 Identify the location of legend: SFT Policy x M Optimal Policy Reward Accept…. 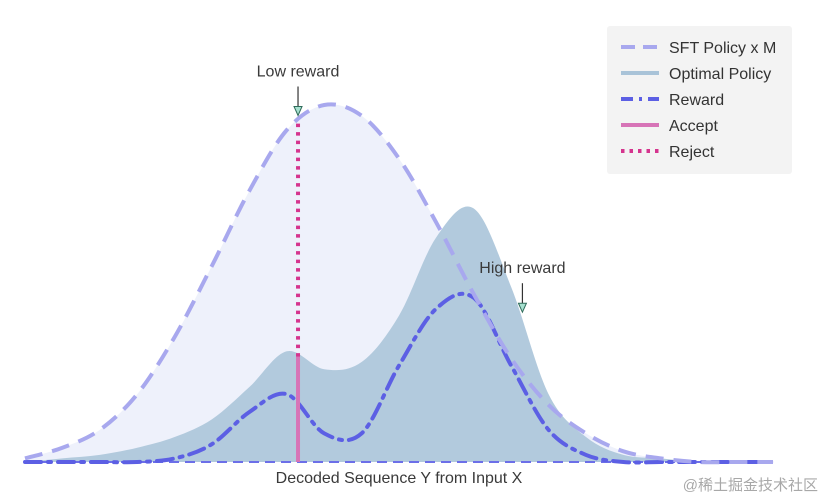
(699, 100).